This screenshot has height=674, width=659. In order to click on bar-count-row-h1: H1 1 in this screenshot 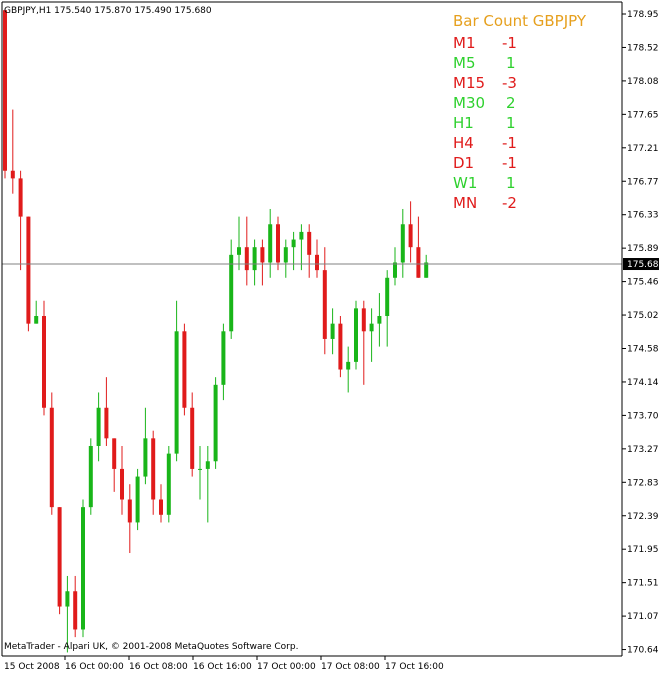, I will do `click(484, 123)`.